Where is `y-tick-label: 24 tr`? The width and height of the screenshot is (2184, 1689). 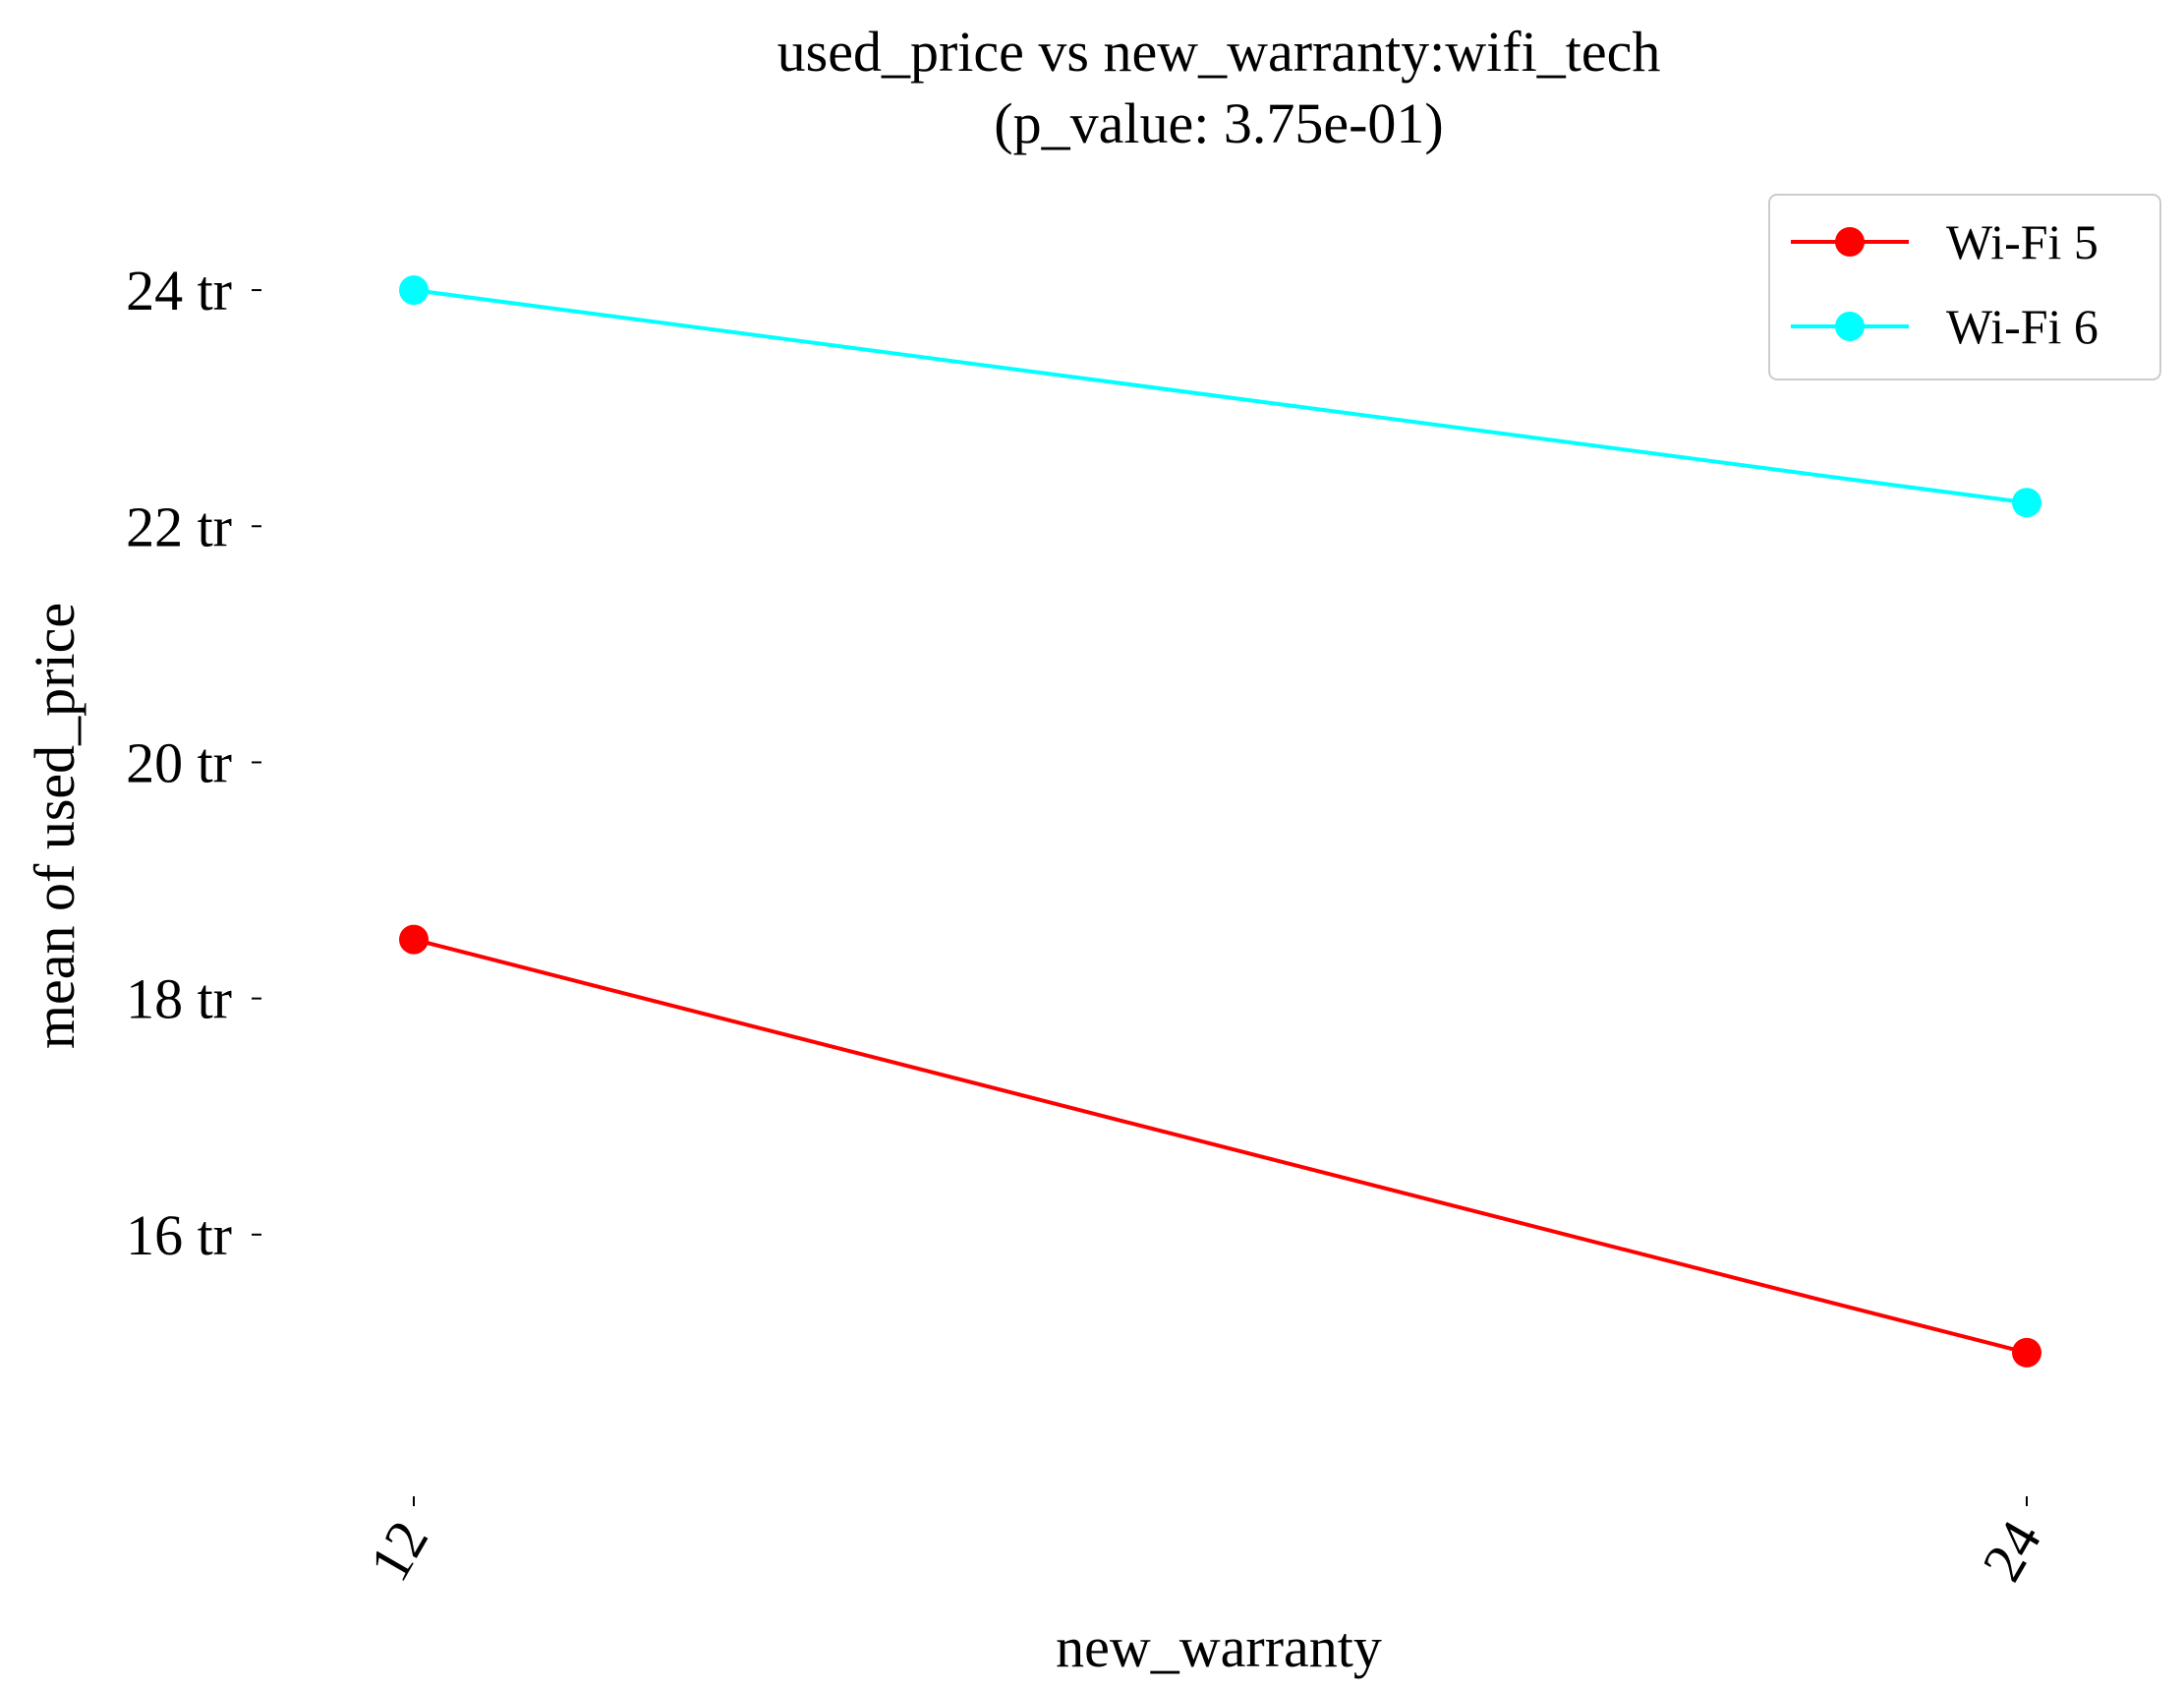
y-tick-label: 24 tr is located at coordinates (179, 290).